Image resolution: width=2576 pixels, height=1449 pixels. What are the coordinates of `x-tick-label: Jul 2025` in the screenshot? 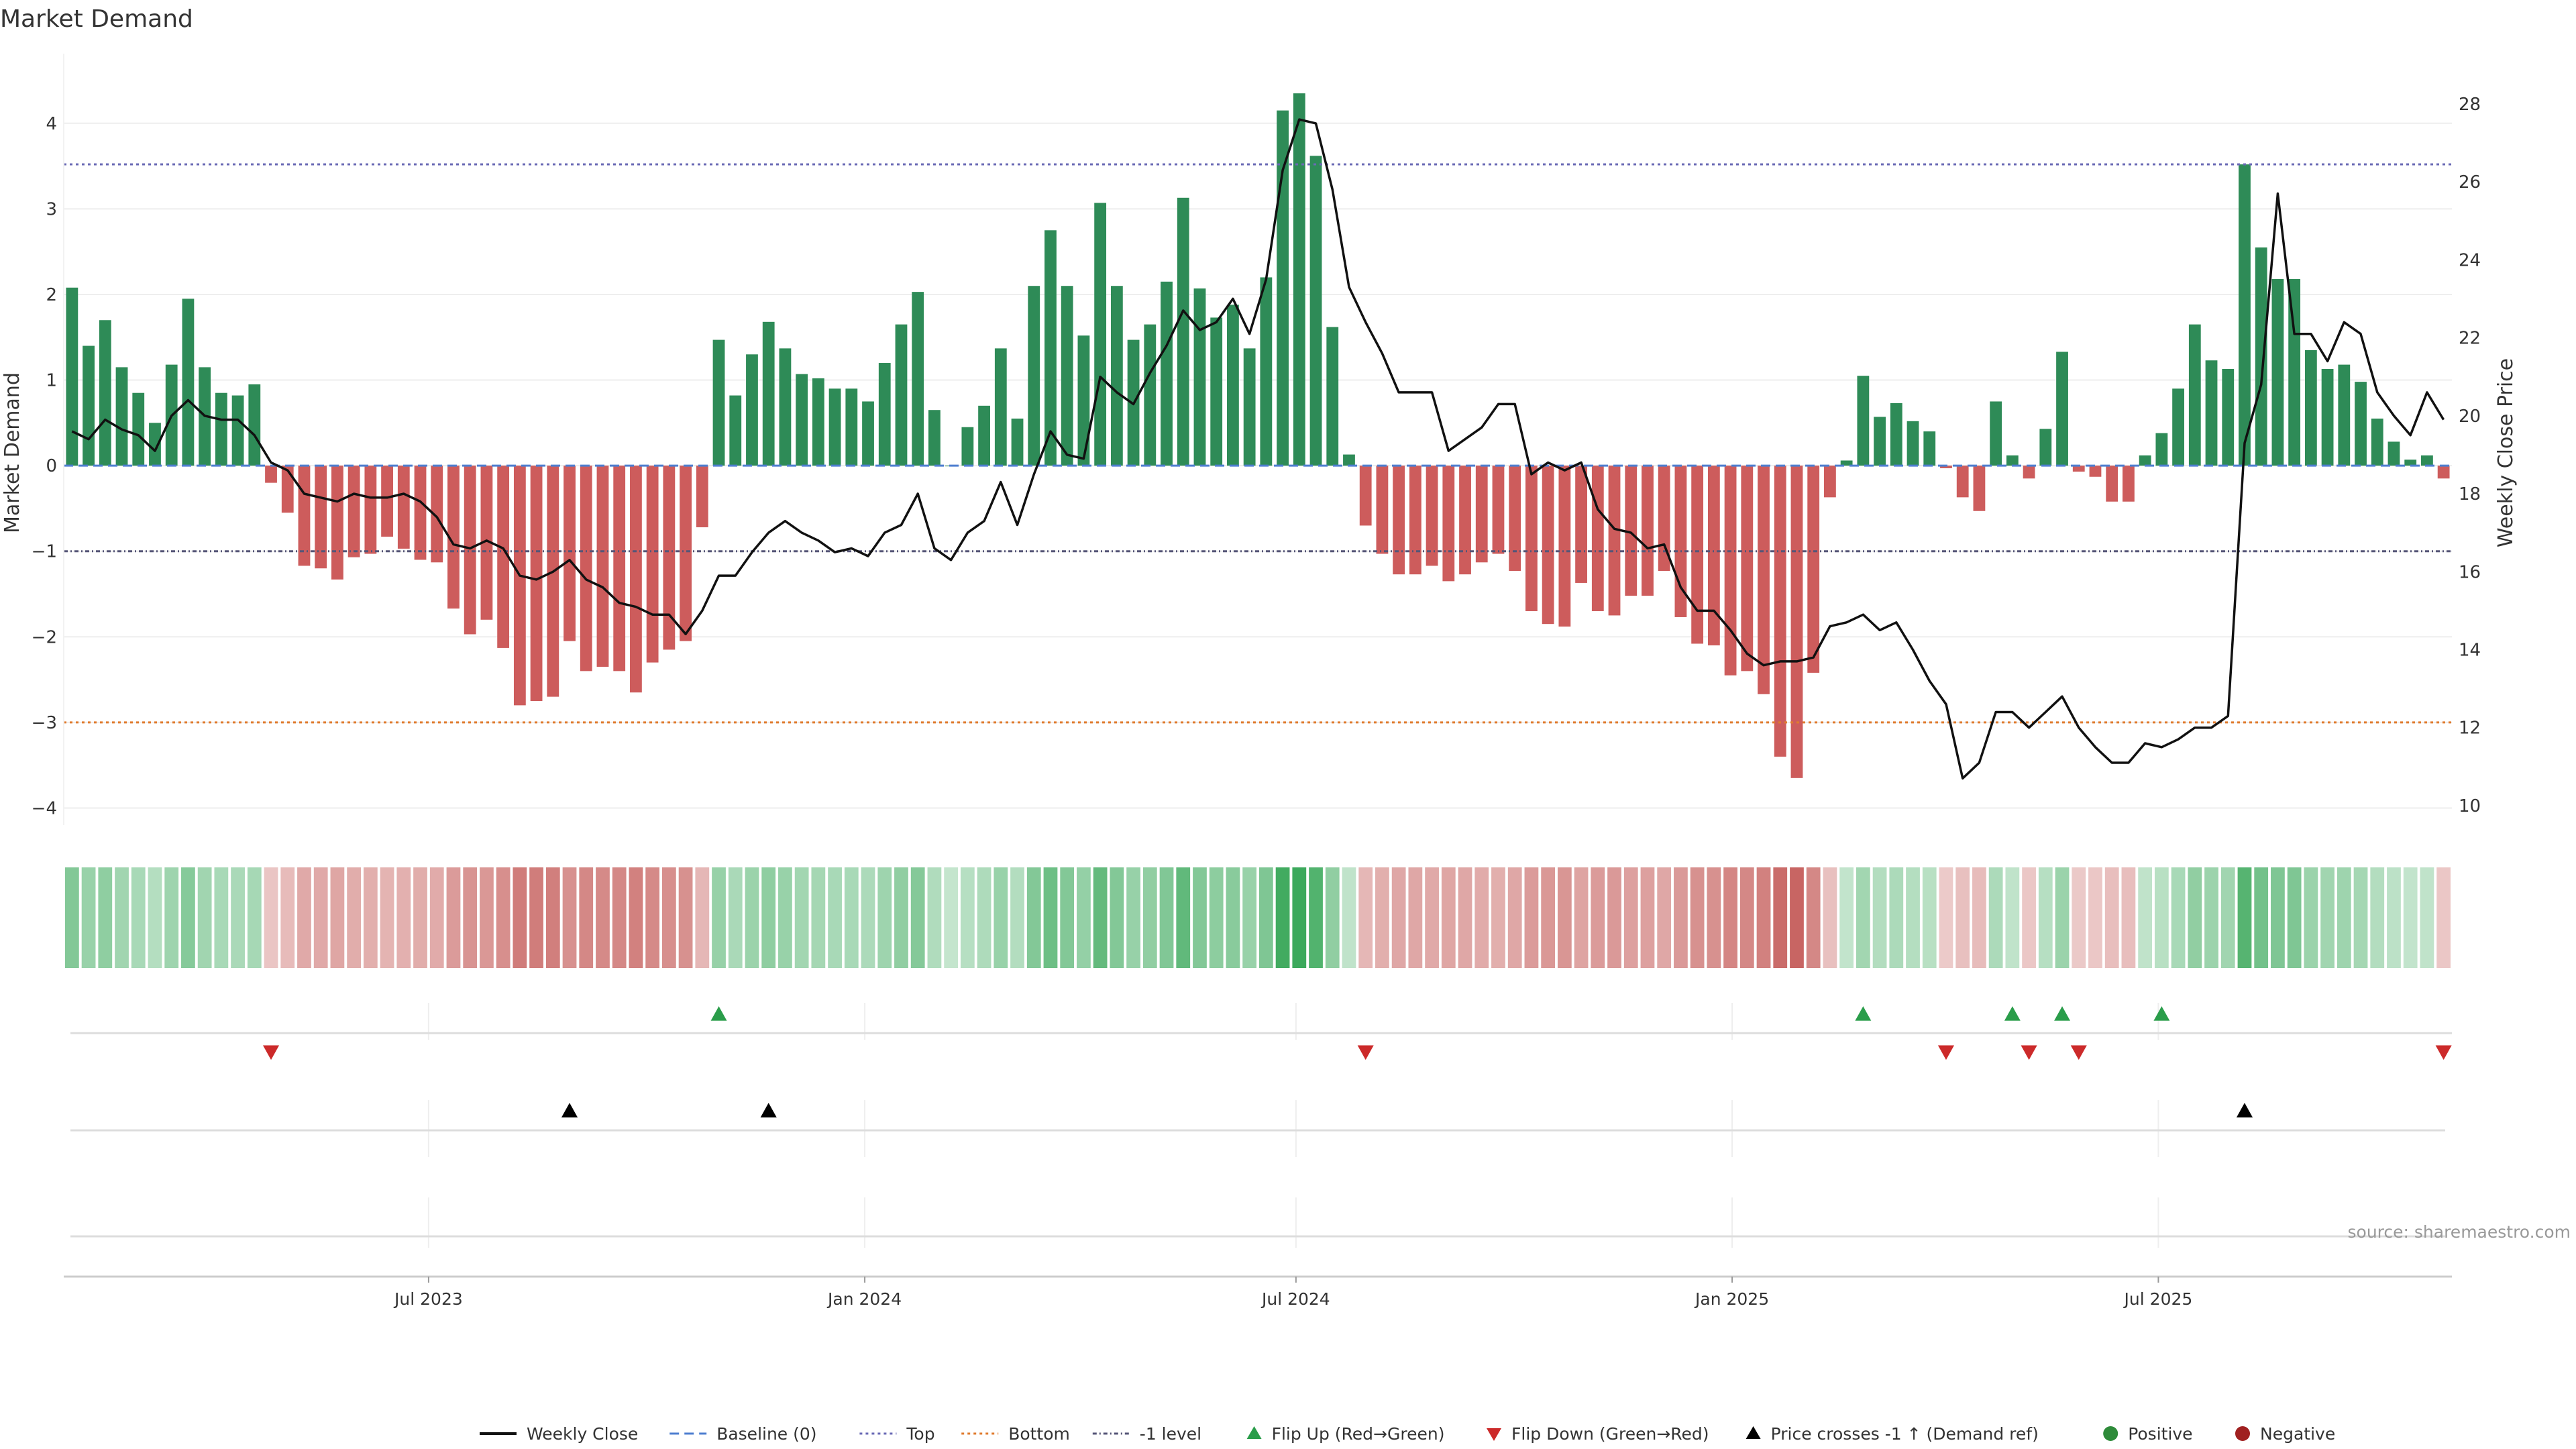 It's located at (2158, 1299).